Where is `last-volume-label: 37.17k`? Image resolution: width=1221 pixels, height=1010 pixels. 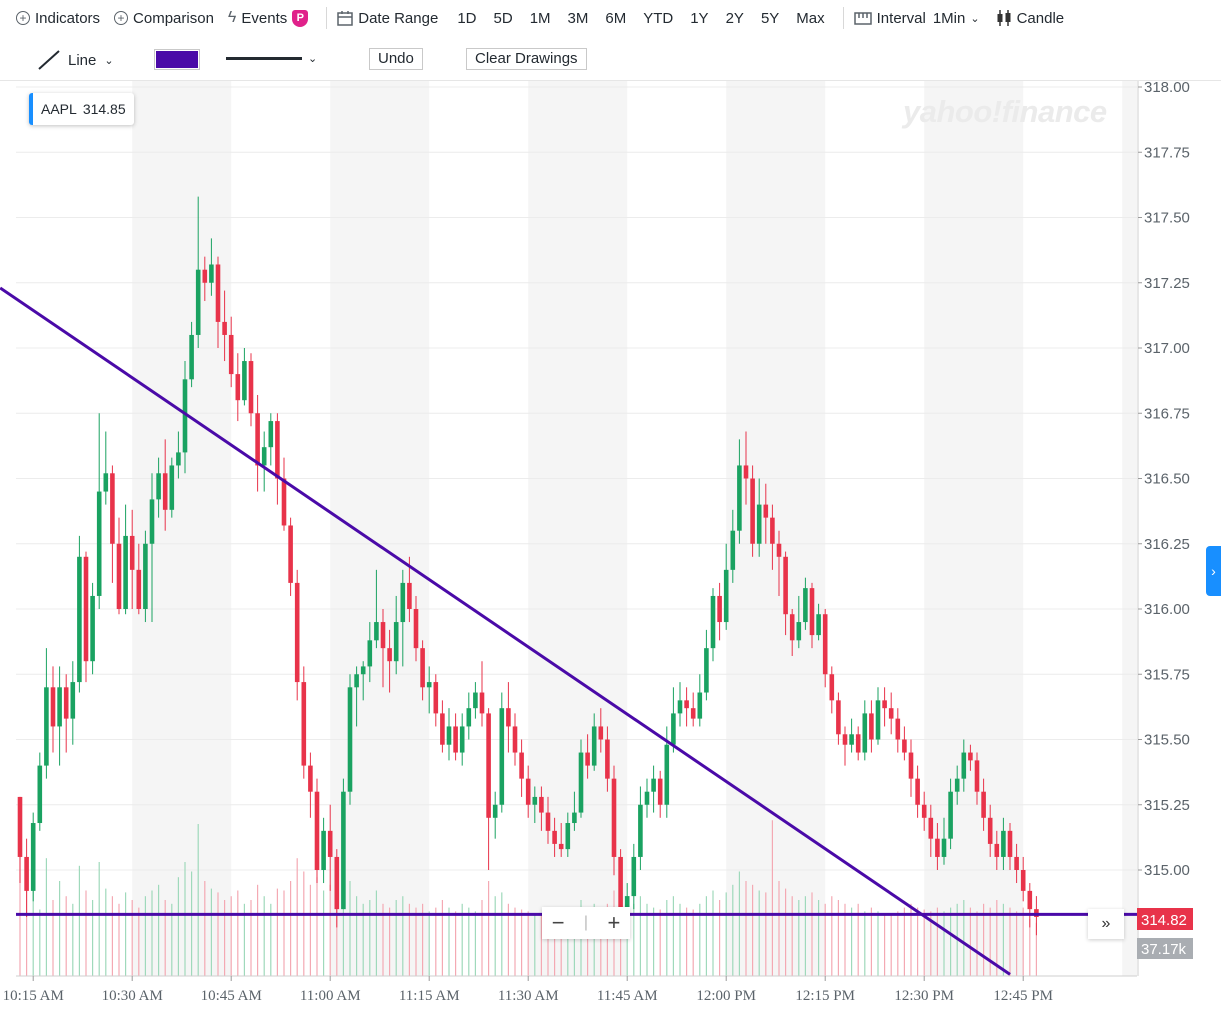
last-volume-label: 37.17k is located at coordinates (1164, 949).